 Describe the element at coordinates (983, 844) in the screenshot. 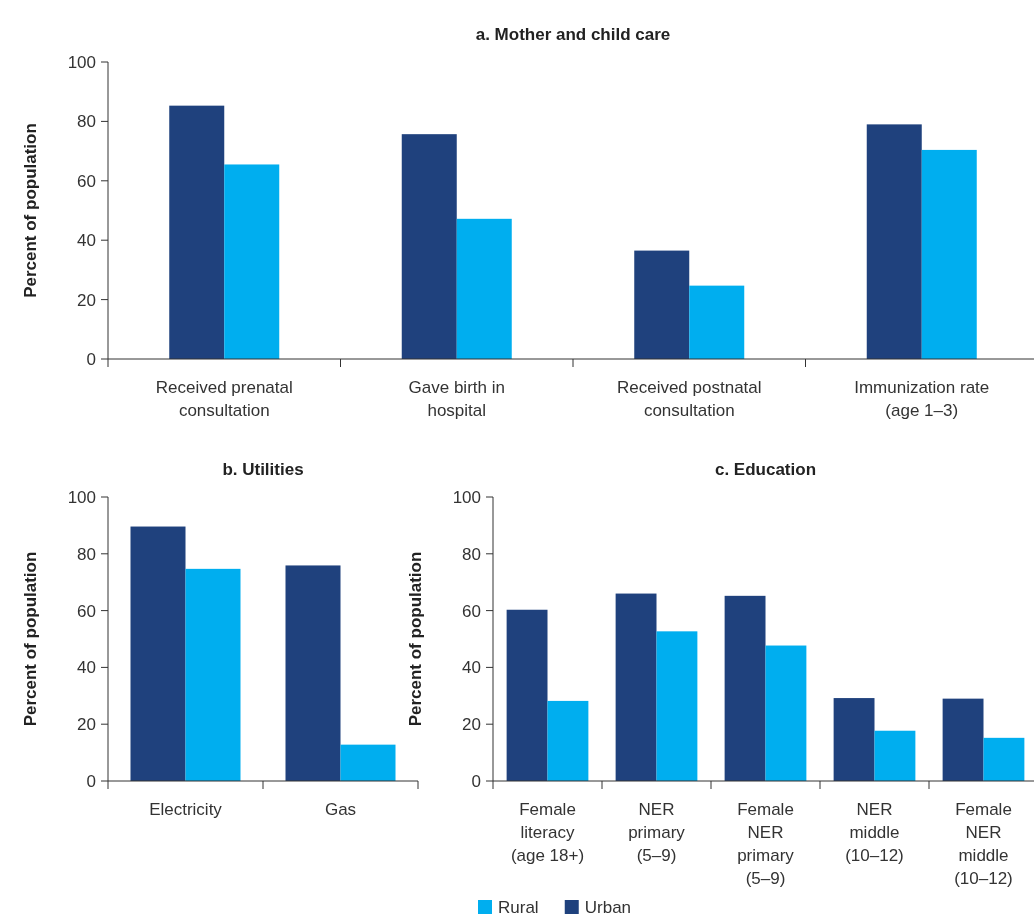

I see `x-tick-label: Female NER middle (10–12)` at that location.